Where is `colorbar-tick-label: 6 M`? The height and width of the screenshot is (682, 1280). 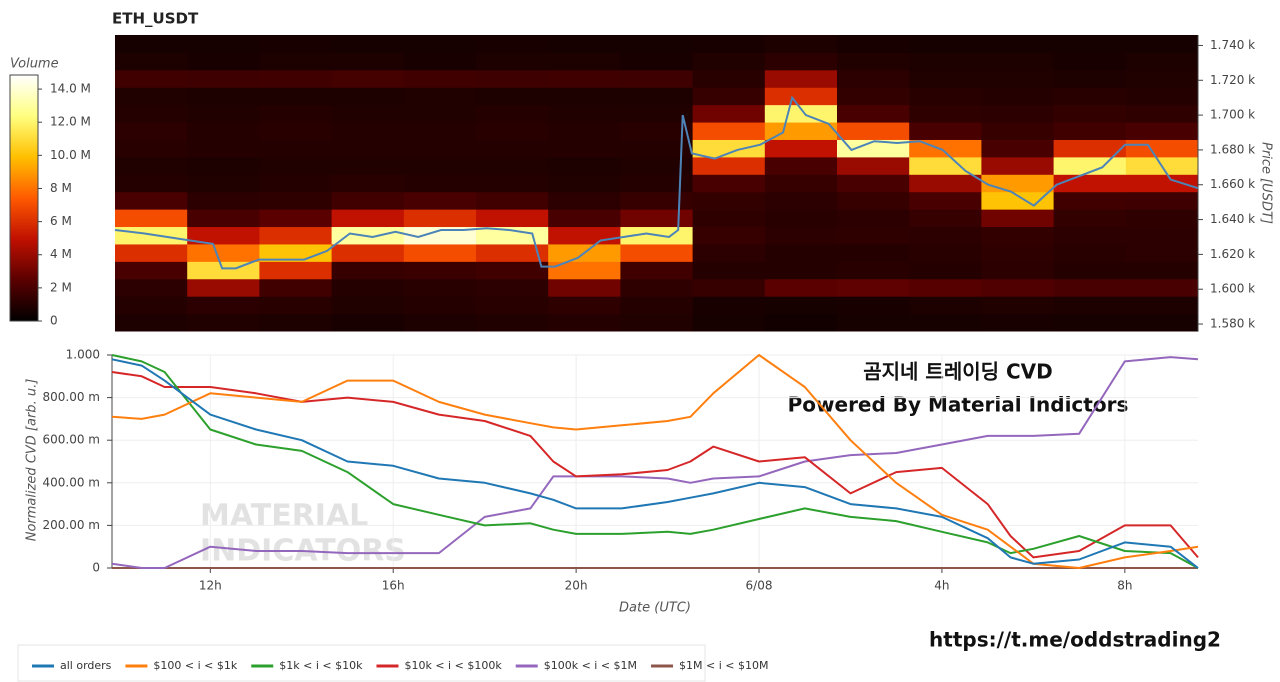 colorbar-tick-label: 6 M is located at coordinates (61, 221).